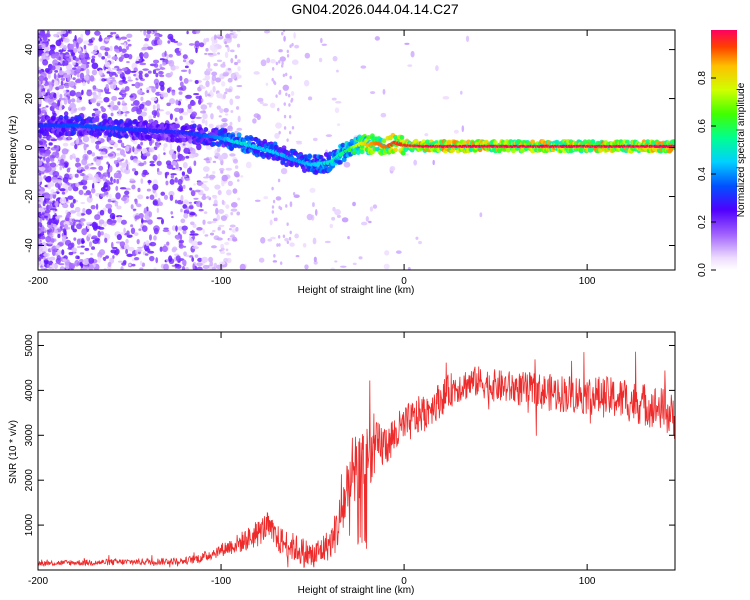  Describe the element at coordinates (404, 281) in the screenshot. I see `x-tick-label: 0` at that location.